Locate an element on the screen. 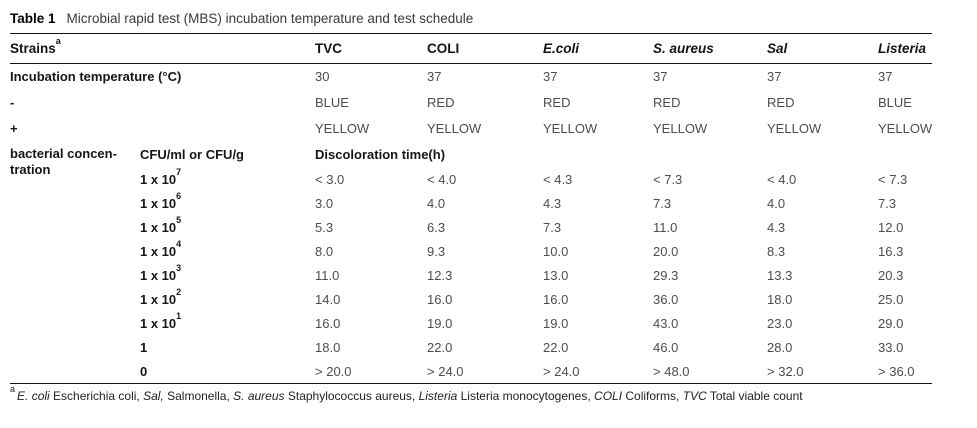 This screenshot has height=428, width=977. row-label: 1 x 10² is located at coordinates (161, 296).